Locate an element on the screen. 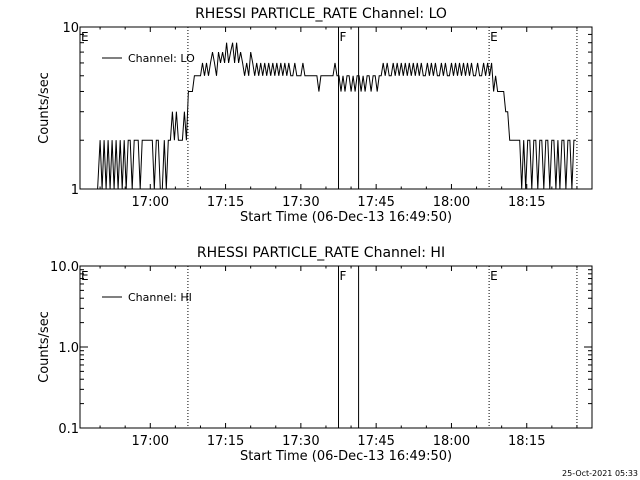 Image resolution: width=640 pixels, height=480 pixels. y-tick-label: 1 is located at coordinates (75, 190).